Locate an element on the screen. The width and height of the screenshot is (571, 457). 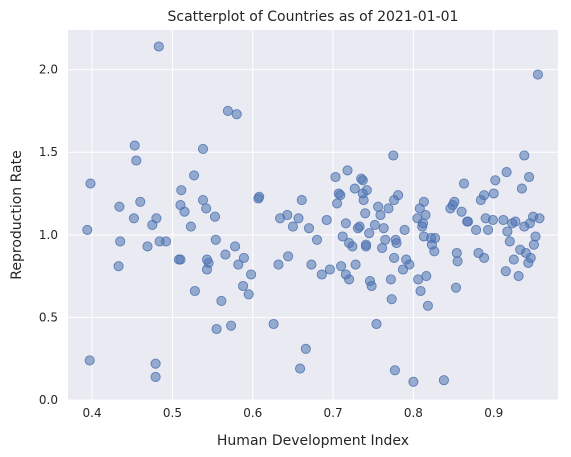
x-tick-label: 0.8 is located at coordinates (413, 413).